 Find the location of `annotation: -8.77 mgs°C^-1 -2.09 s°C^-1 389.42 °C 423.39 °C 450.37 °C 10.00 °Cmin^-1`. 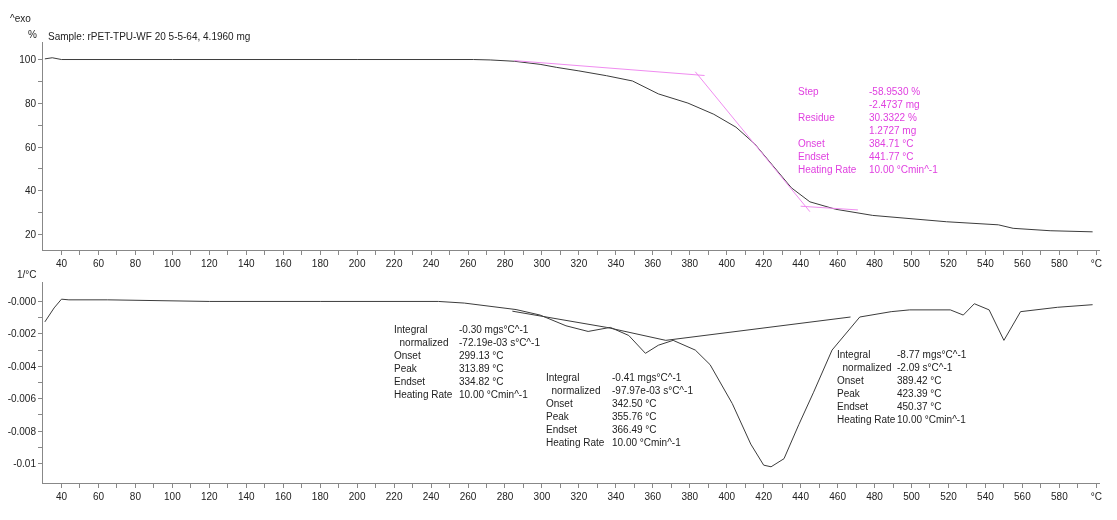

annotation: -8.77 mgs°C^-1 -2.09 s°C^-1 389.42 °C 423.39 °C 450.37 °C 10.00 °Cmin^-1 is located at coordinates (932, 387).